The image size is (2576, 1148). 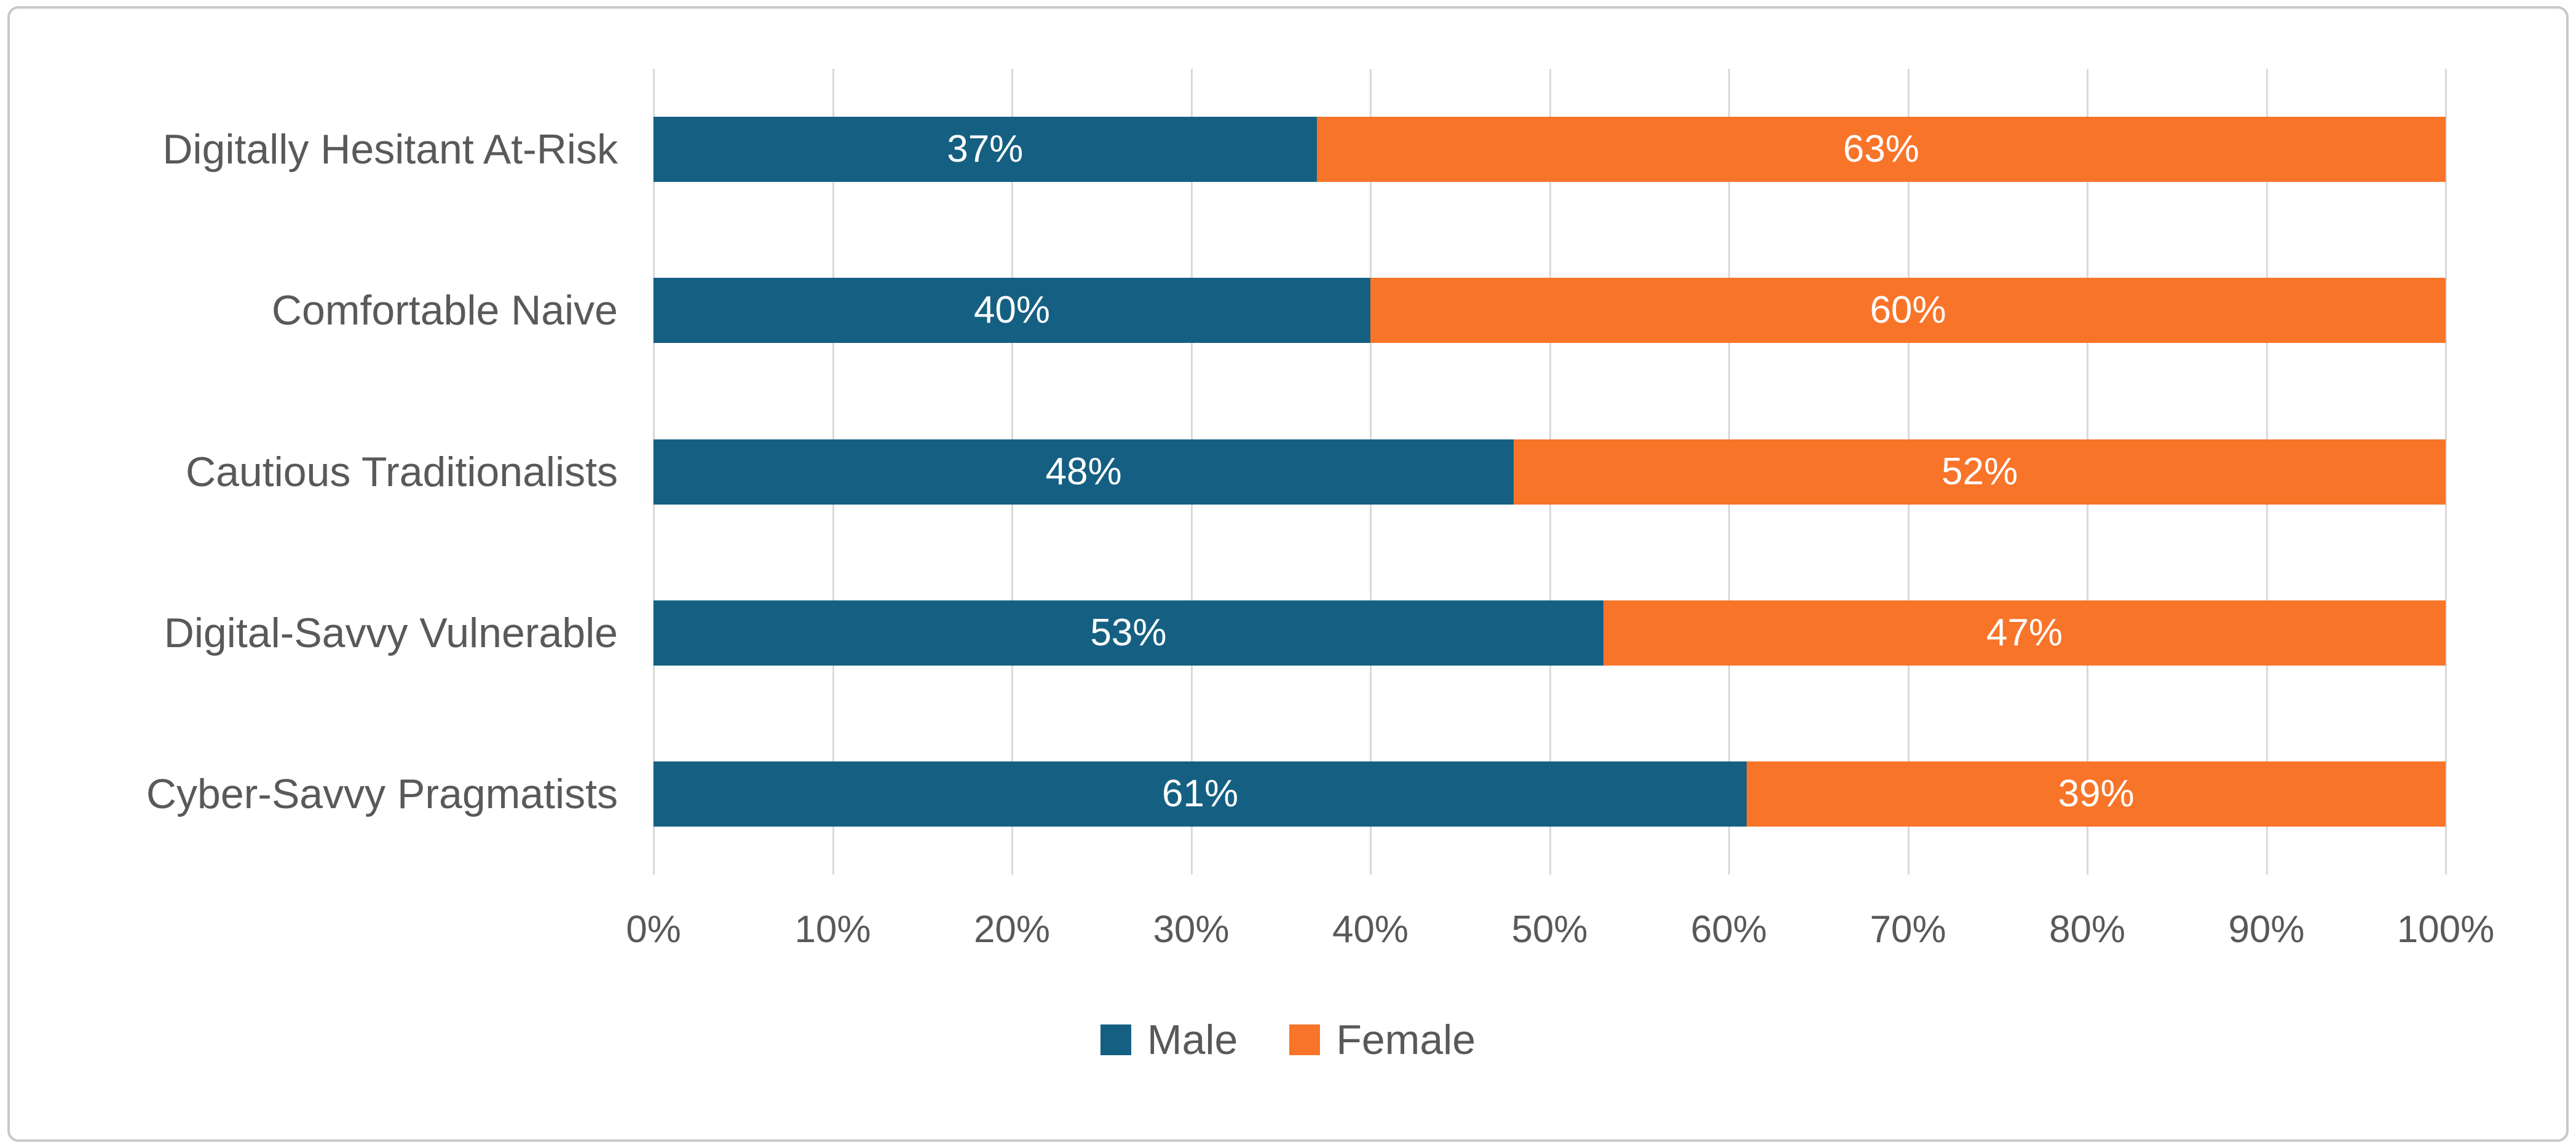 I want to click on category-label: Cyber-Savvy Pragmatists, so click(x=382, y=793).